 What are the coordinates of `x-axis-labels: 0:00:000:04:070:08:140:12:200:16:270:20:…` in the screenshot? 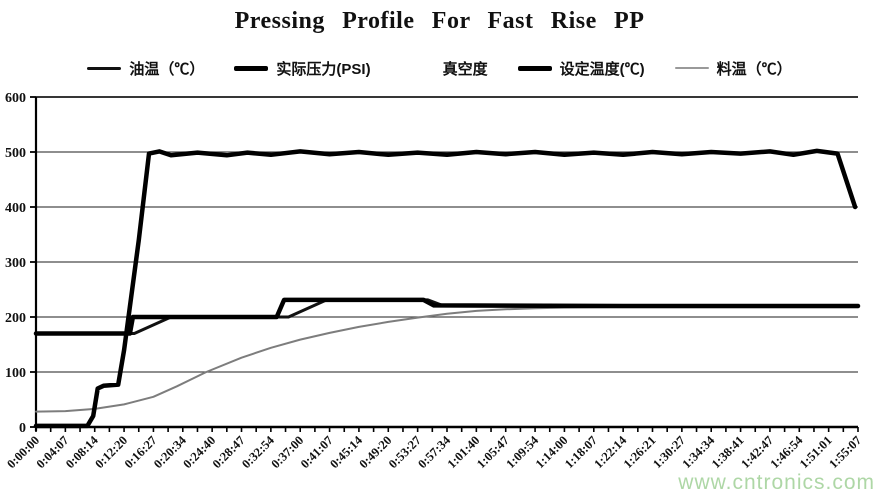 It's located at (434, 452).